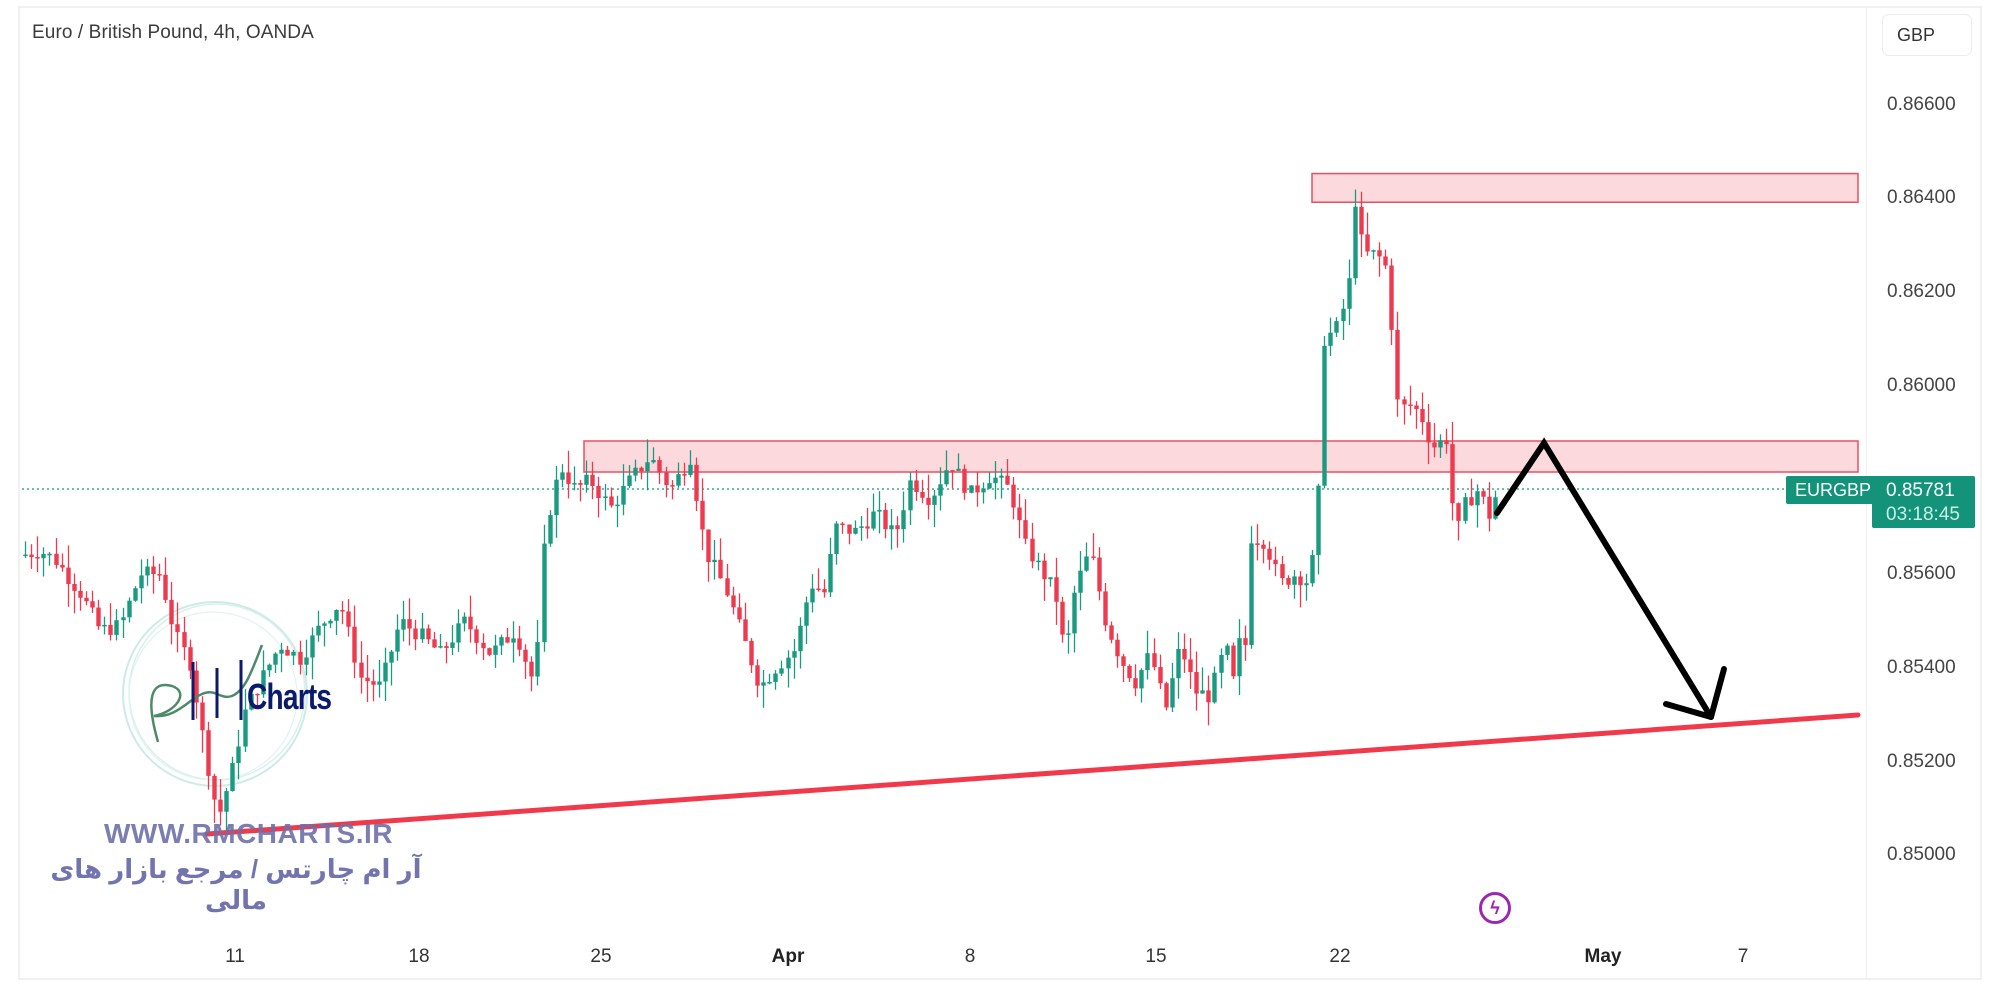 The height and width of the screenshot is (1000, 2000). I want to click on price-tick-label: 0.85000, so click(1921, 854).